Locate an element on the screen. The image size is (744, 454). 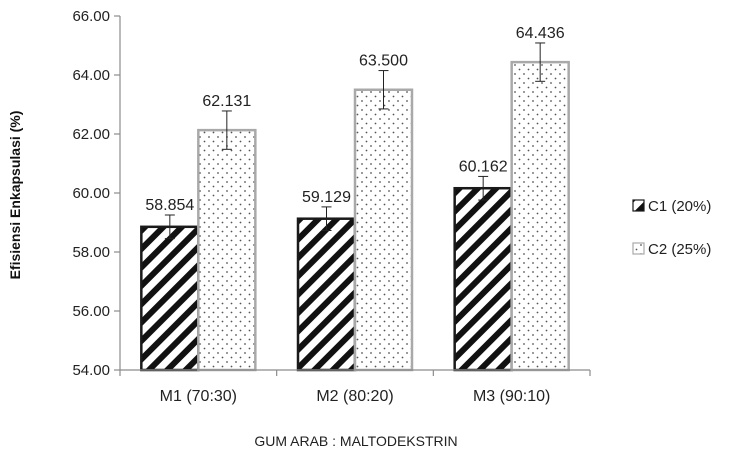
x-axis: M1 (70:30) M2 (80:20) M3 (90:10) is located at coordinates (355, 387).